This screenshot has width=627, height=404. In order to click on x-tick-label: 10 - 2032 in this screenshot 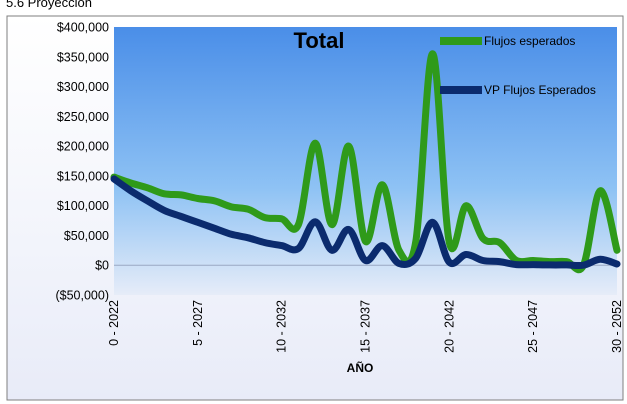, I will do `click(282, 326)`.